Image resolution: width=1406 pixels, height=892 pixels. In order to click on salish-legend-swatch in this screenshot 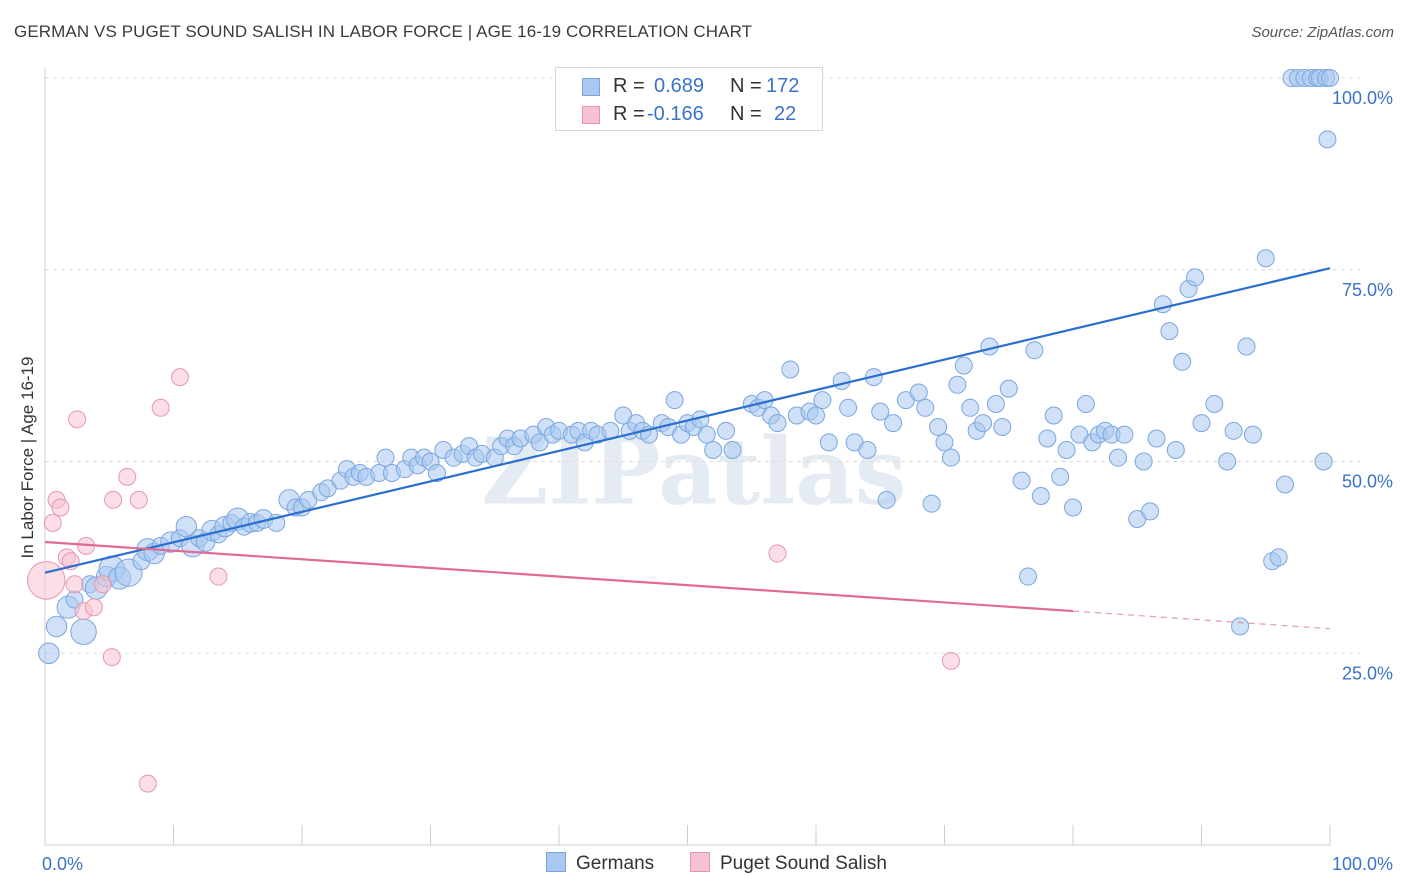, I will do `click(700, 862)`.